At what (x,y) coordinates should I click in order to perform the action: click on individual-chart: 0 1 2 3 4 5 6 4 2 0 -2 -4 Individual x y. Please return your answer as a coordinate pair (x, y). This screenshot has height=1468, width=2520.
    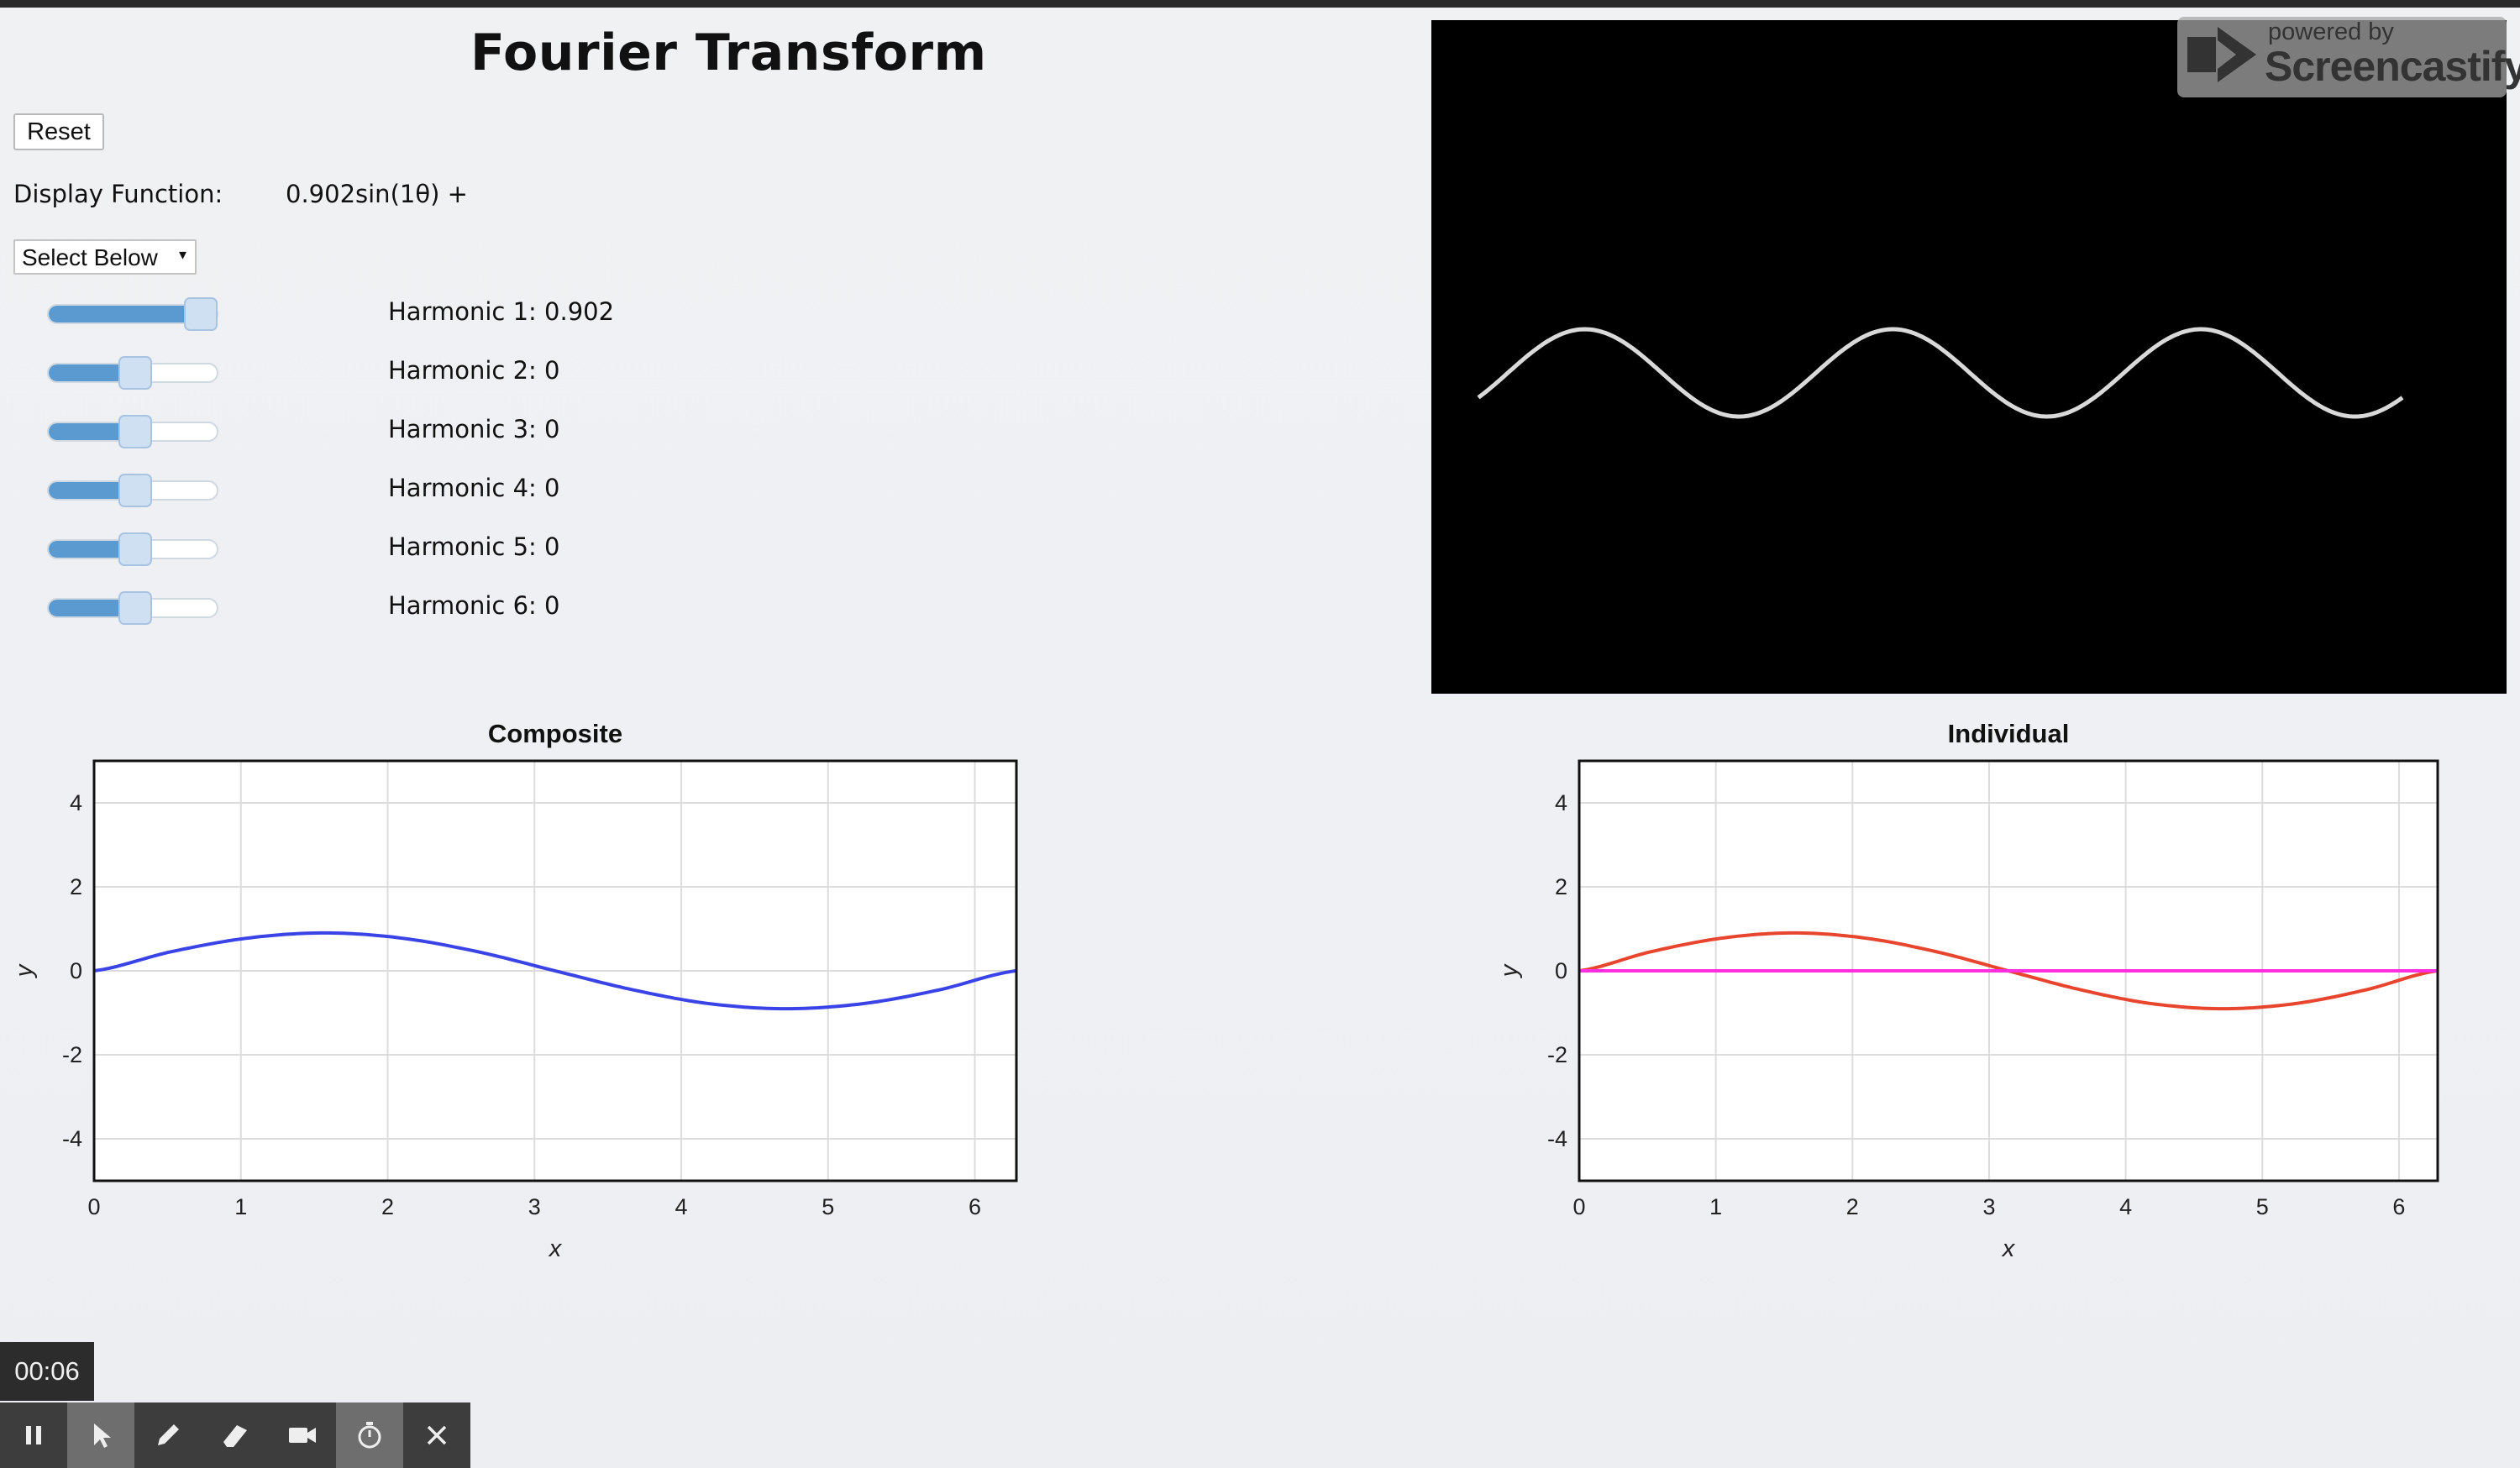
    Looking at the image, I should click on (1967, 990).